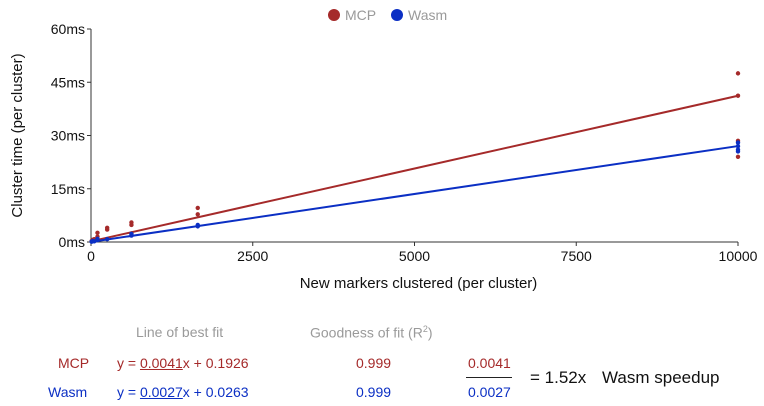  I want to click on legend-marker-mcp, so click(334, 15).